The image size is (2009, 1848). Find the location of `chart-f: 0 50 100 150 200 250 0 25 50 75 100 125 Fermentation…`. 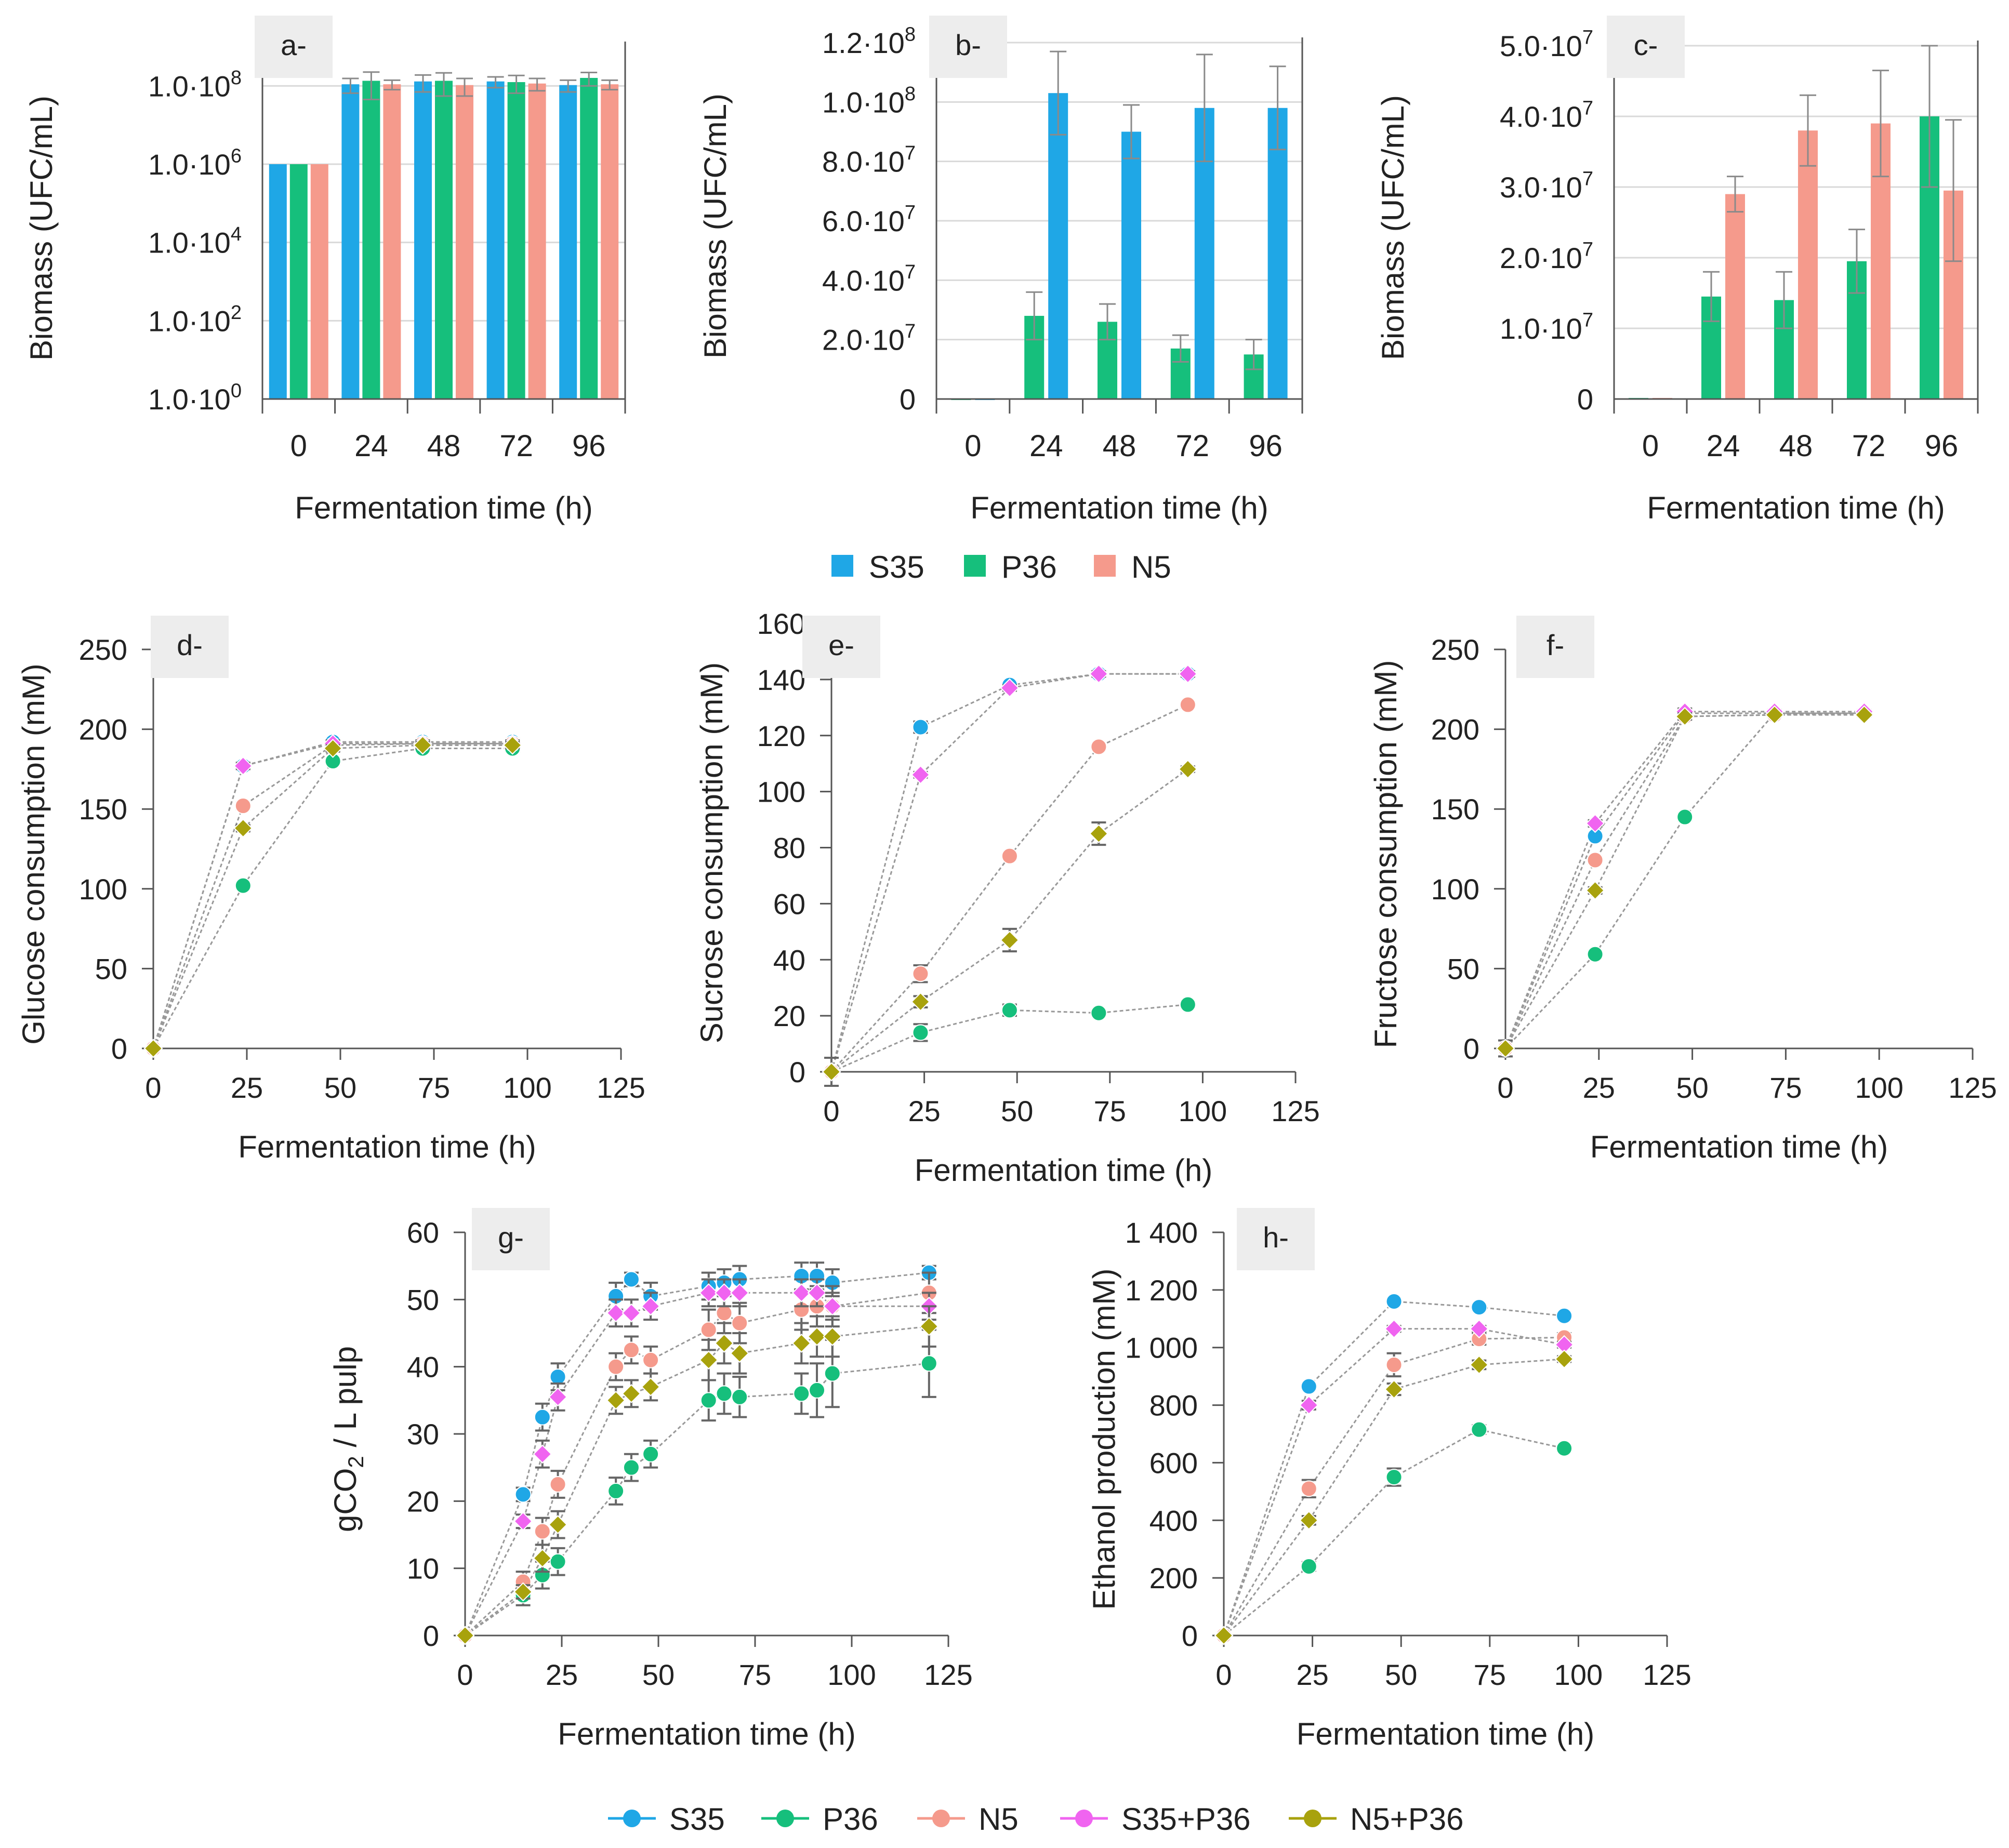

chart-f: 0 50 100 150 200 250 0 25 50 75 100 125 Fermentation… is located at coordinates (1683, 890).